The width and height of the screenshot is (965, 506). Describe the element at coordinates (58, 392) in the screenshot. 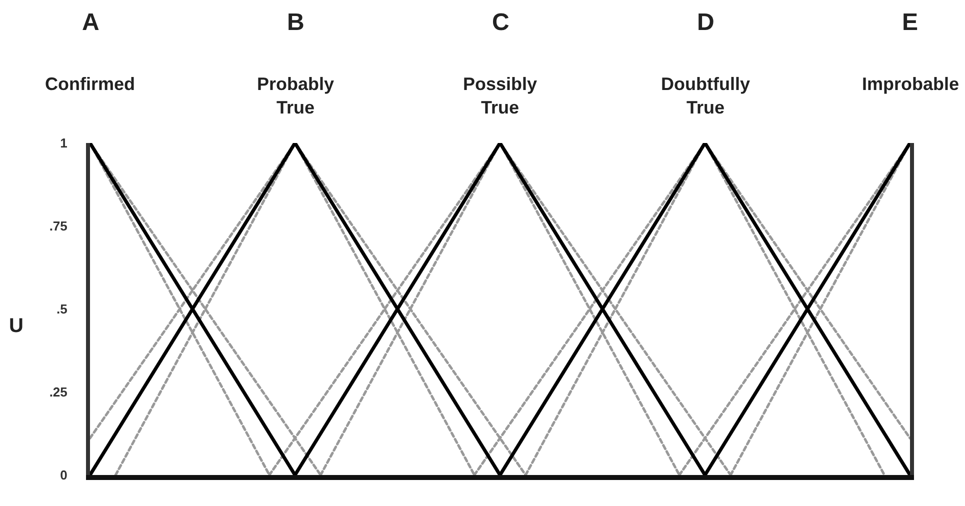

I see `y-tick-label: .25` at that location.